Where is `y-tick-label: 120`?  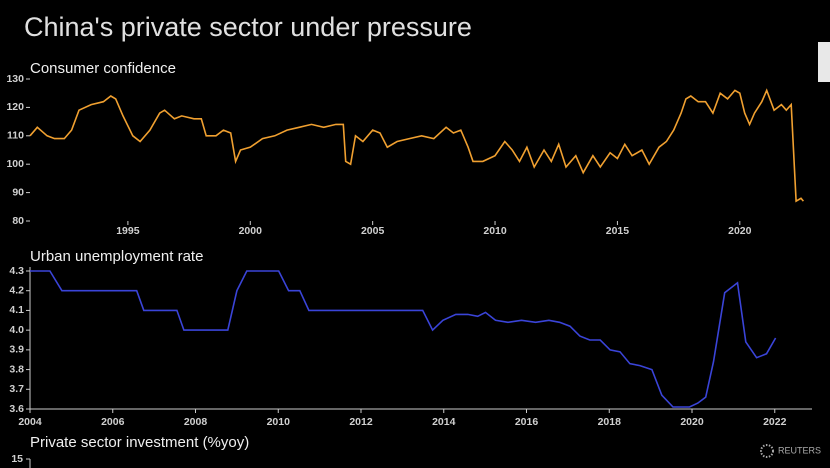
y-tick-label: 120 is located at coordinates (15, 107).